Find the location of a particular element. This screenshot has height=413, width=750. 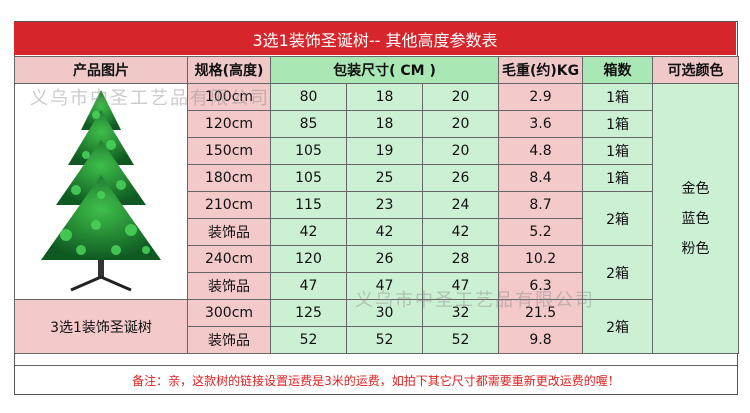

length-cell: 85 is located at coordinates (308, 124).